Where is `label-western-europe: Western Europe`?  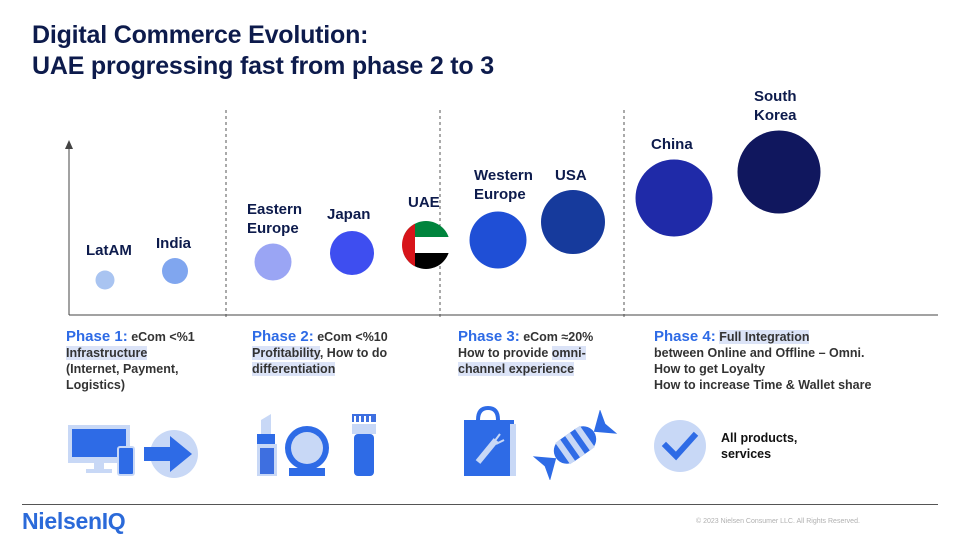
label-western-europe: Western Europe is located at coordinates (503, 185).